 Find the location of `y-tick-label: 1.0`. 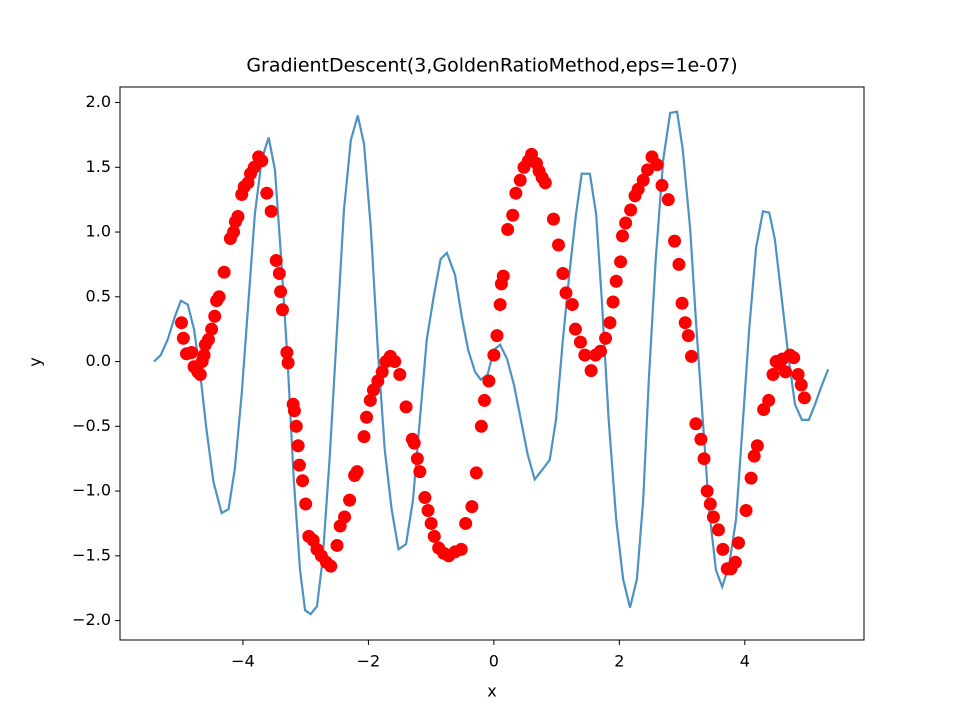

y-tick-label: 1.0 is located at coordinates (98, 231).